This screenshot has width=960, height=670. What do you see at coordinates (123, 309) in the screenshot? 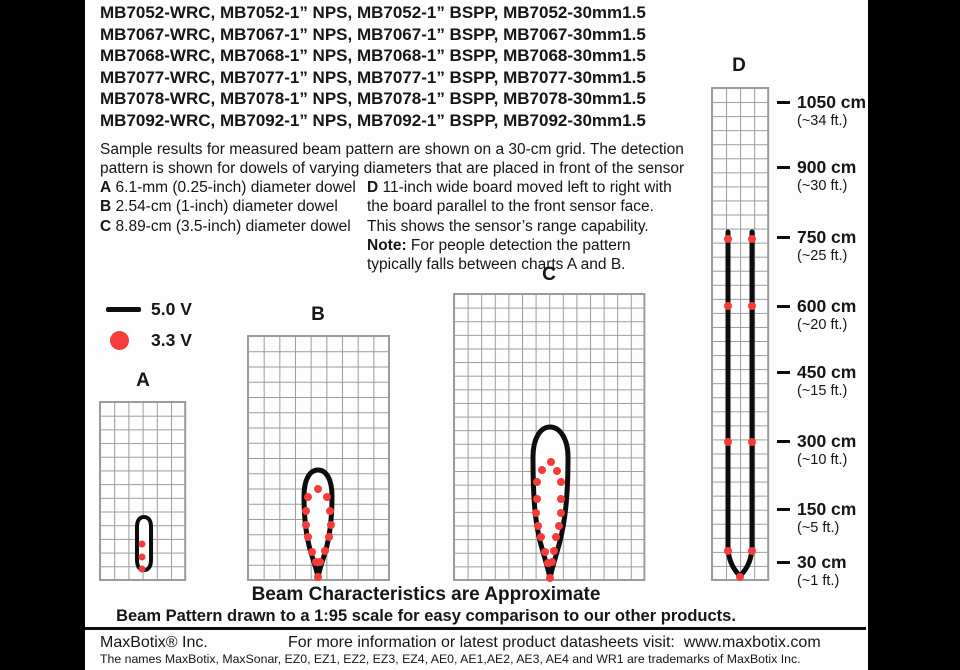
I see `legend-line-swatch` at bounding box center [123, 309].